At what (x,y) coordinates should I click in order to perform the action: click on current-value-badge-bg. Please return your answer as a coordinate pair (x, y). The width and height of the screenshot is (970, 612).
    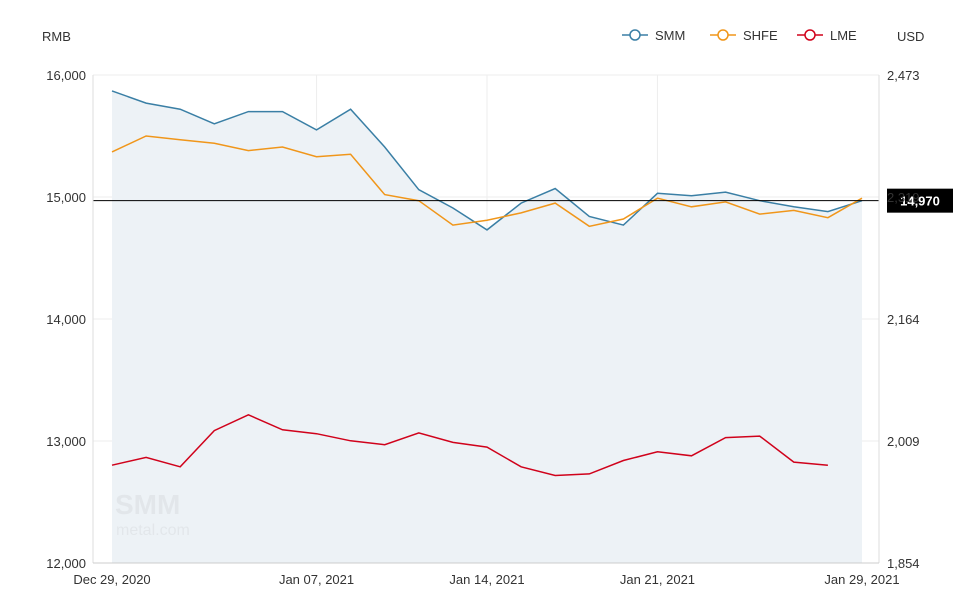
    Looking at the image, I should click on (920, 200).